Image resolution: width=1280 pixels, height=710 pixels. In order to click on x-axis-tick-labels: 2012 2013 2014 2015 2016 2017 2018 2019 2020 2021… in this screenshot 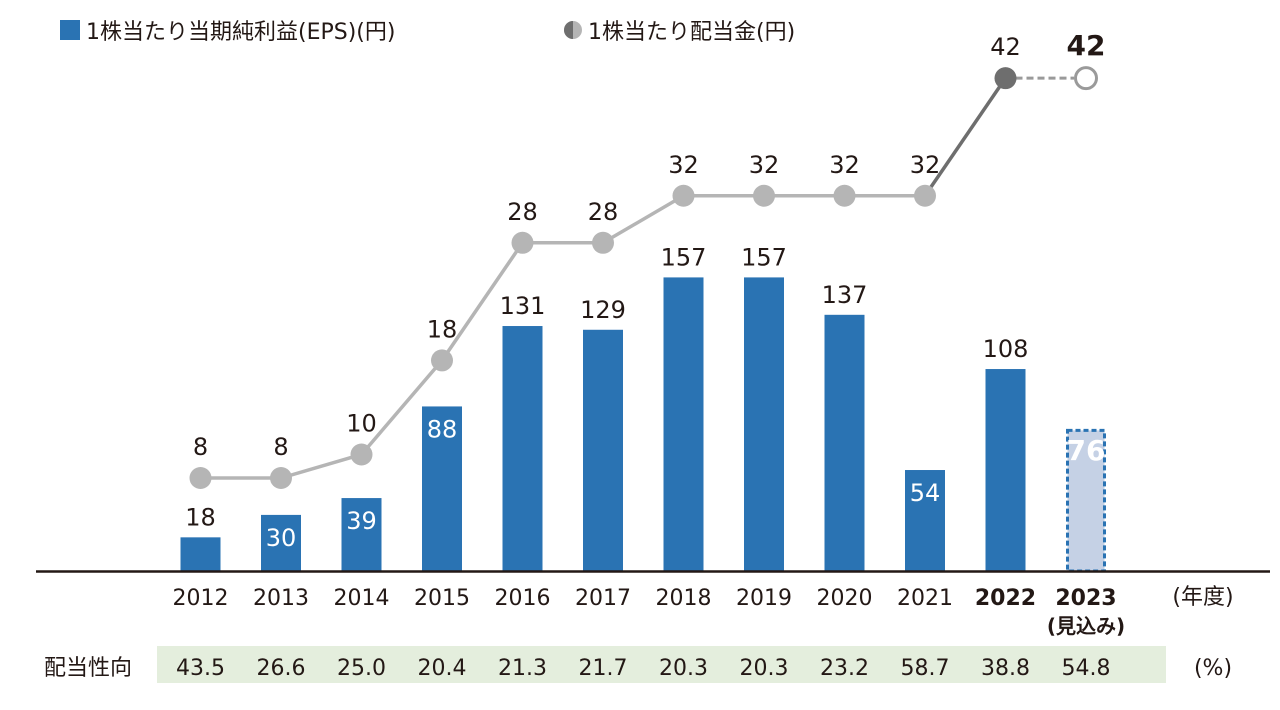, I will do `click(649, 612)`.